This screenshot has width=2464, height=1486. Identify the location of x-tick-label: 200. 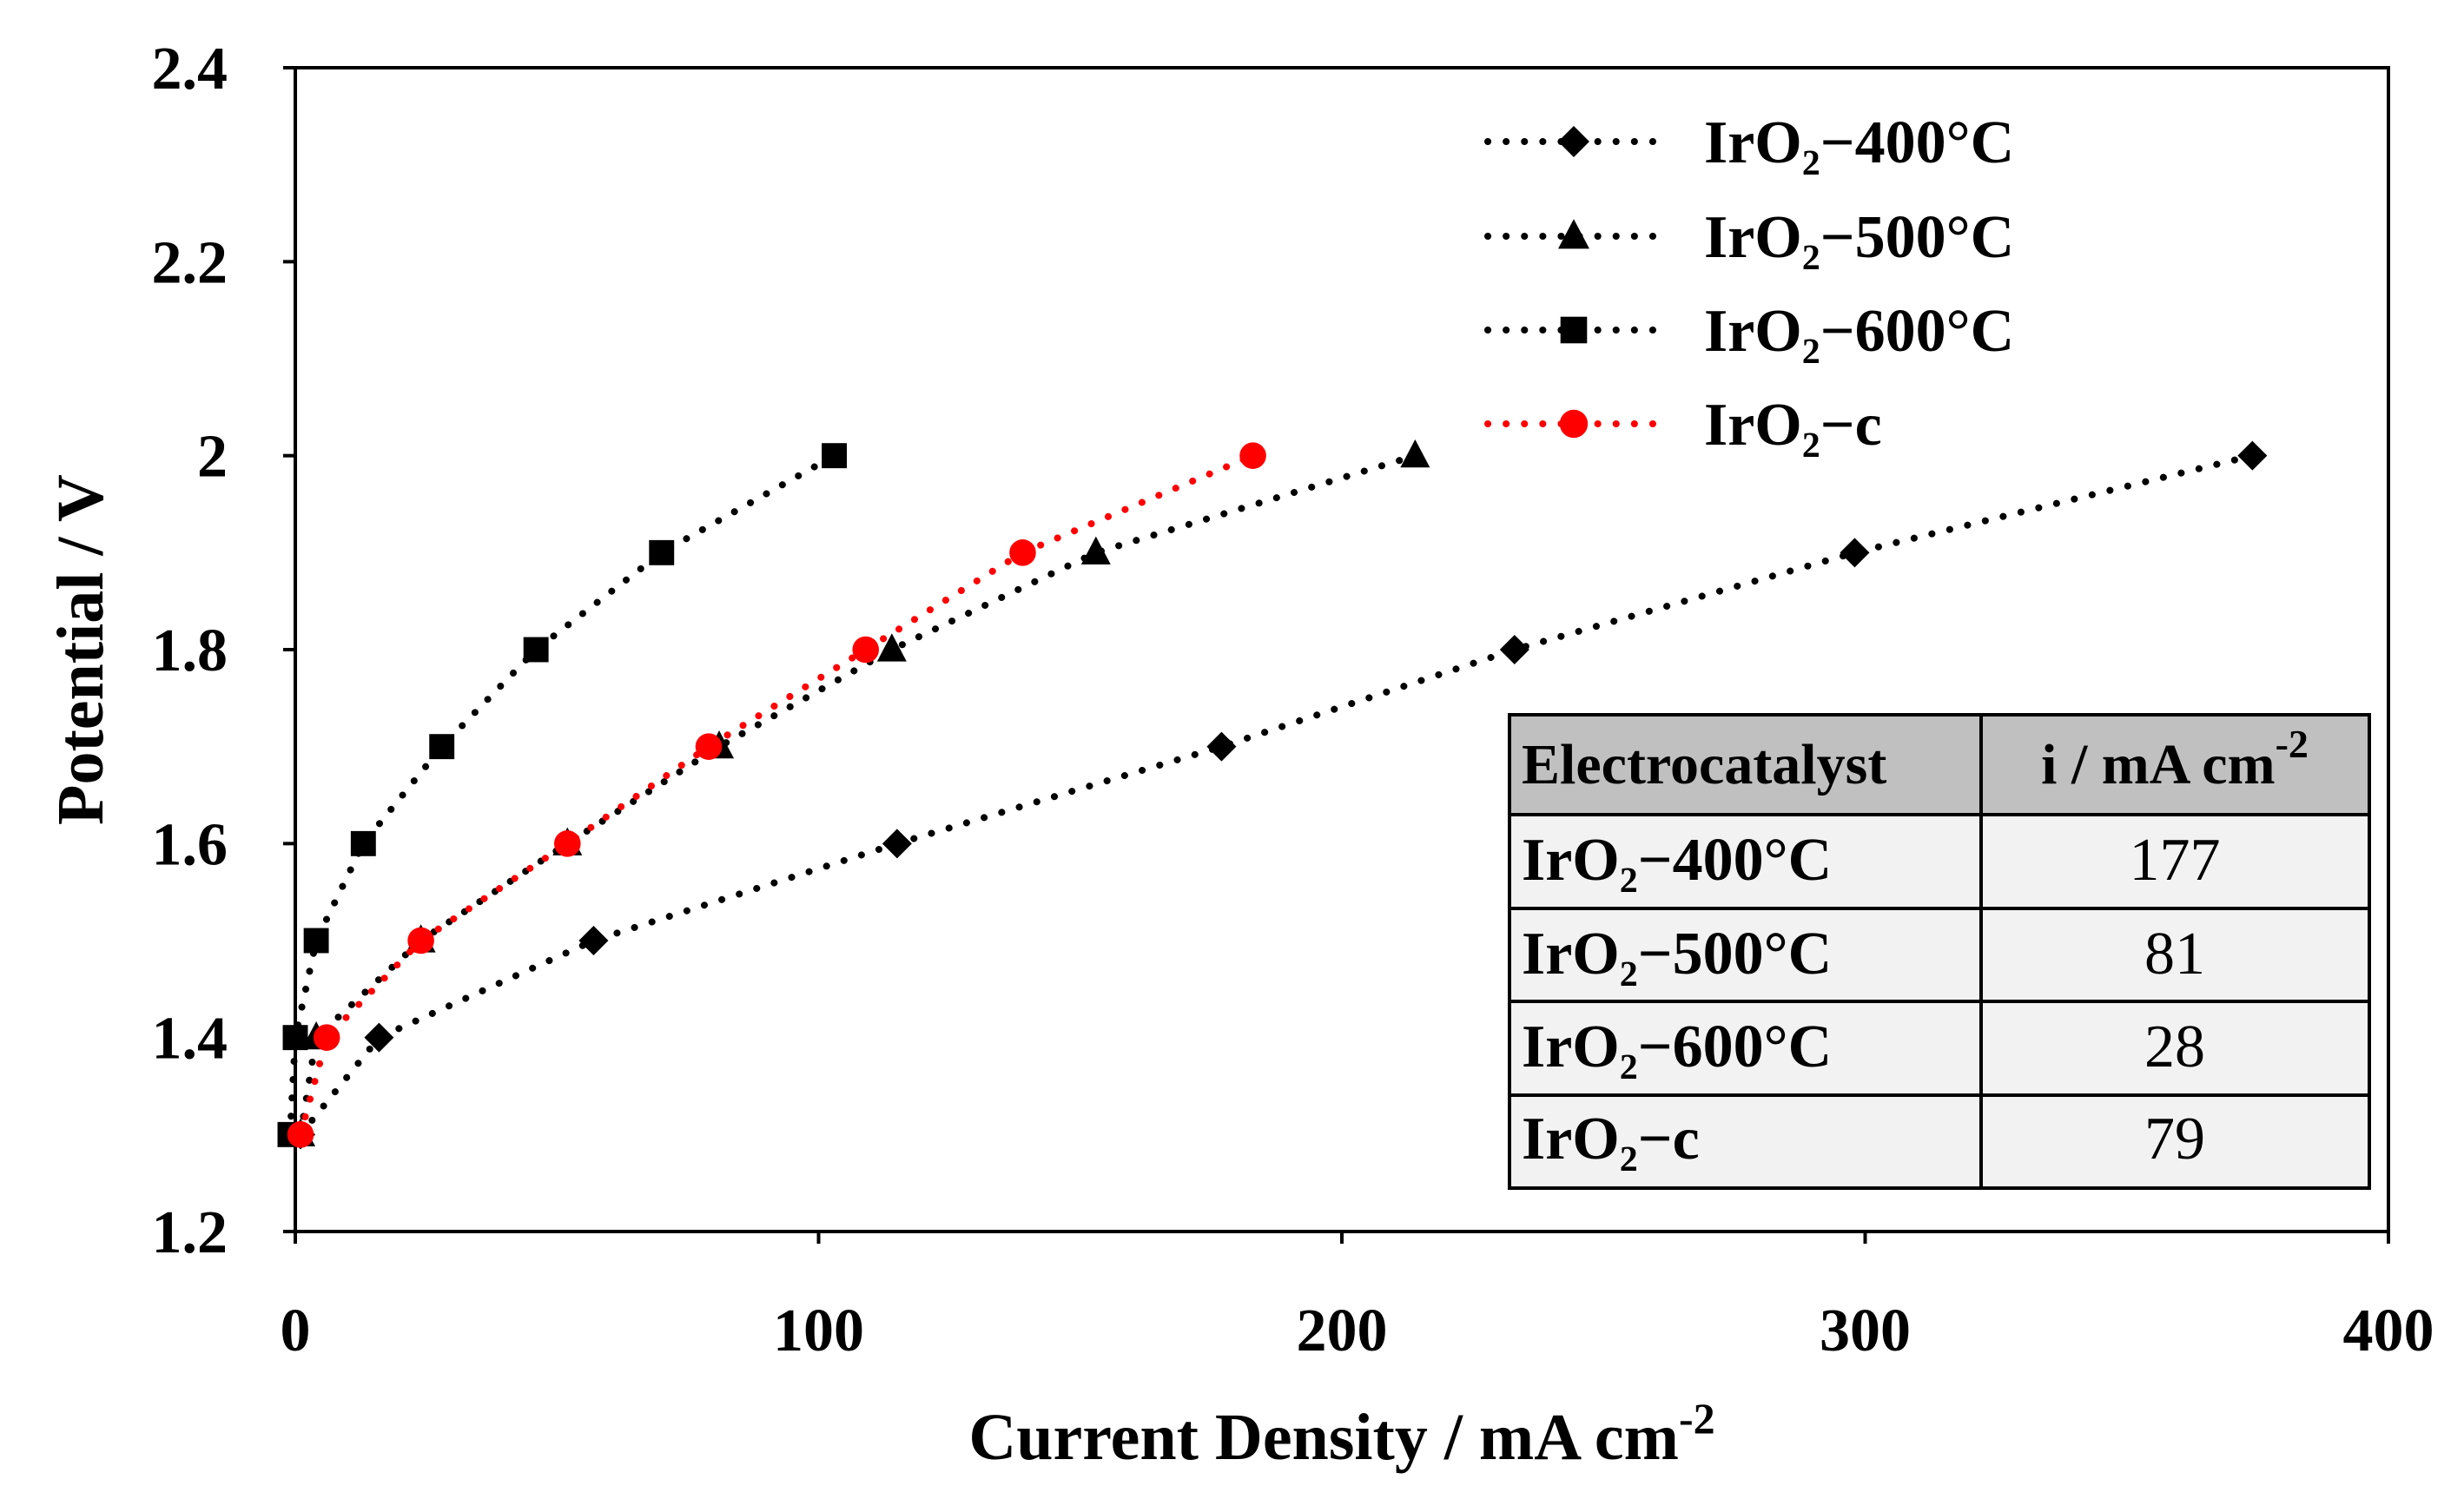
(1342, 1331).